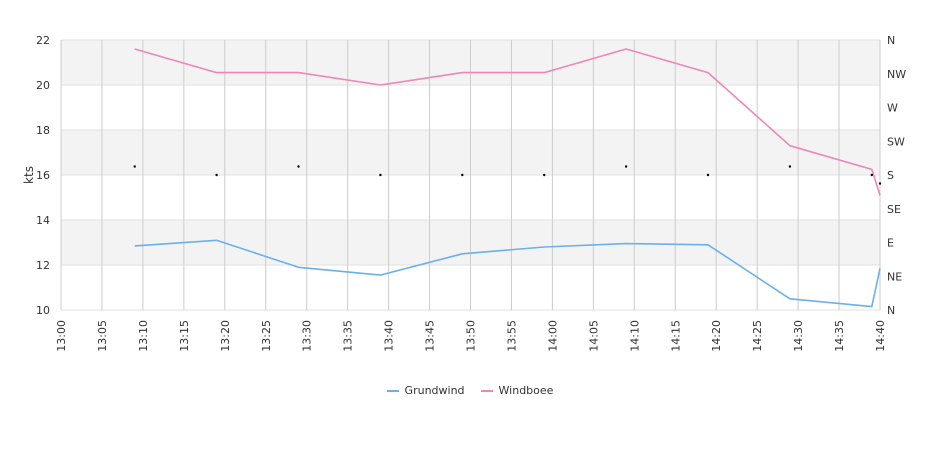  I want to click on x-tick-label: 13:25, so click(266, 336).